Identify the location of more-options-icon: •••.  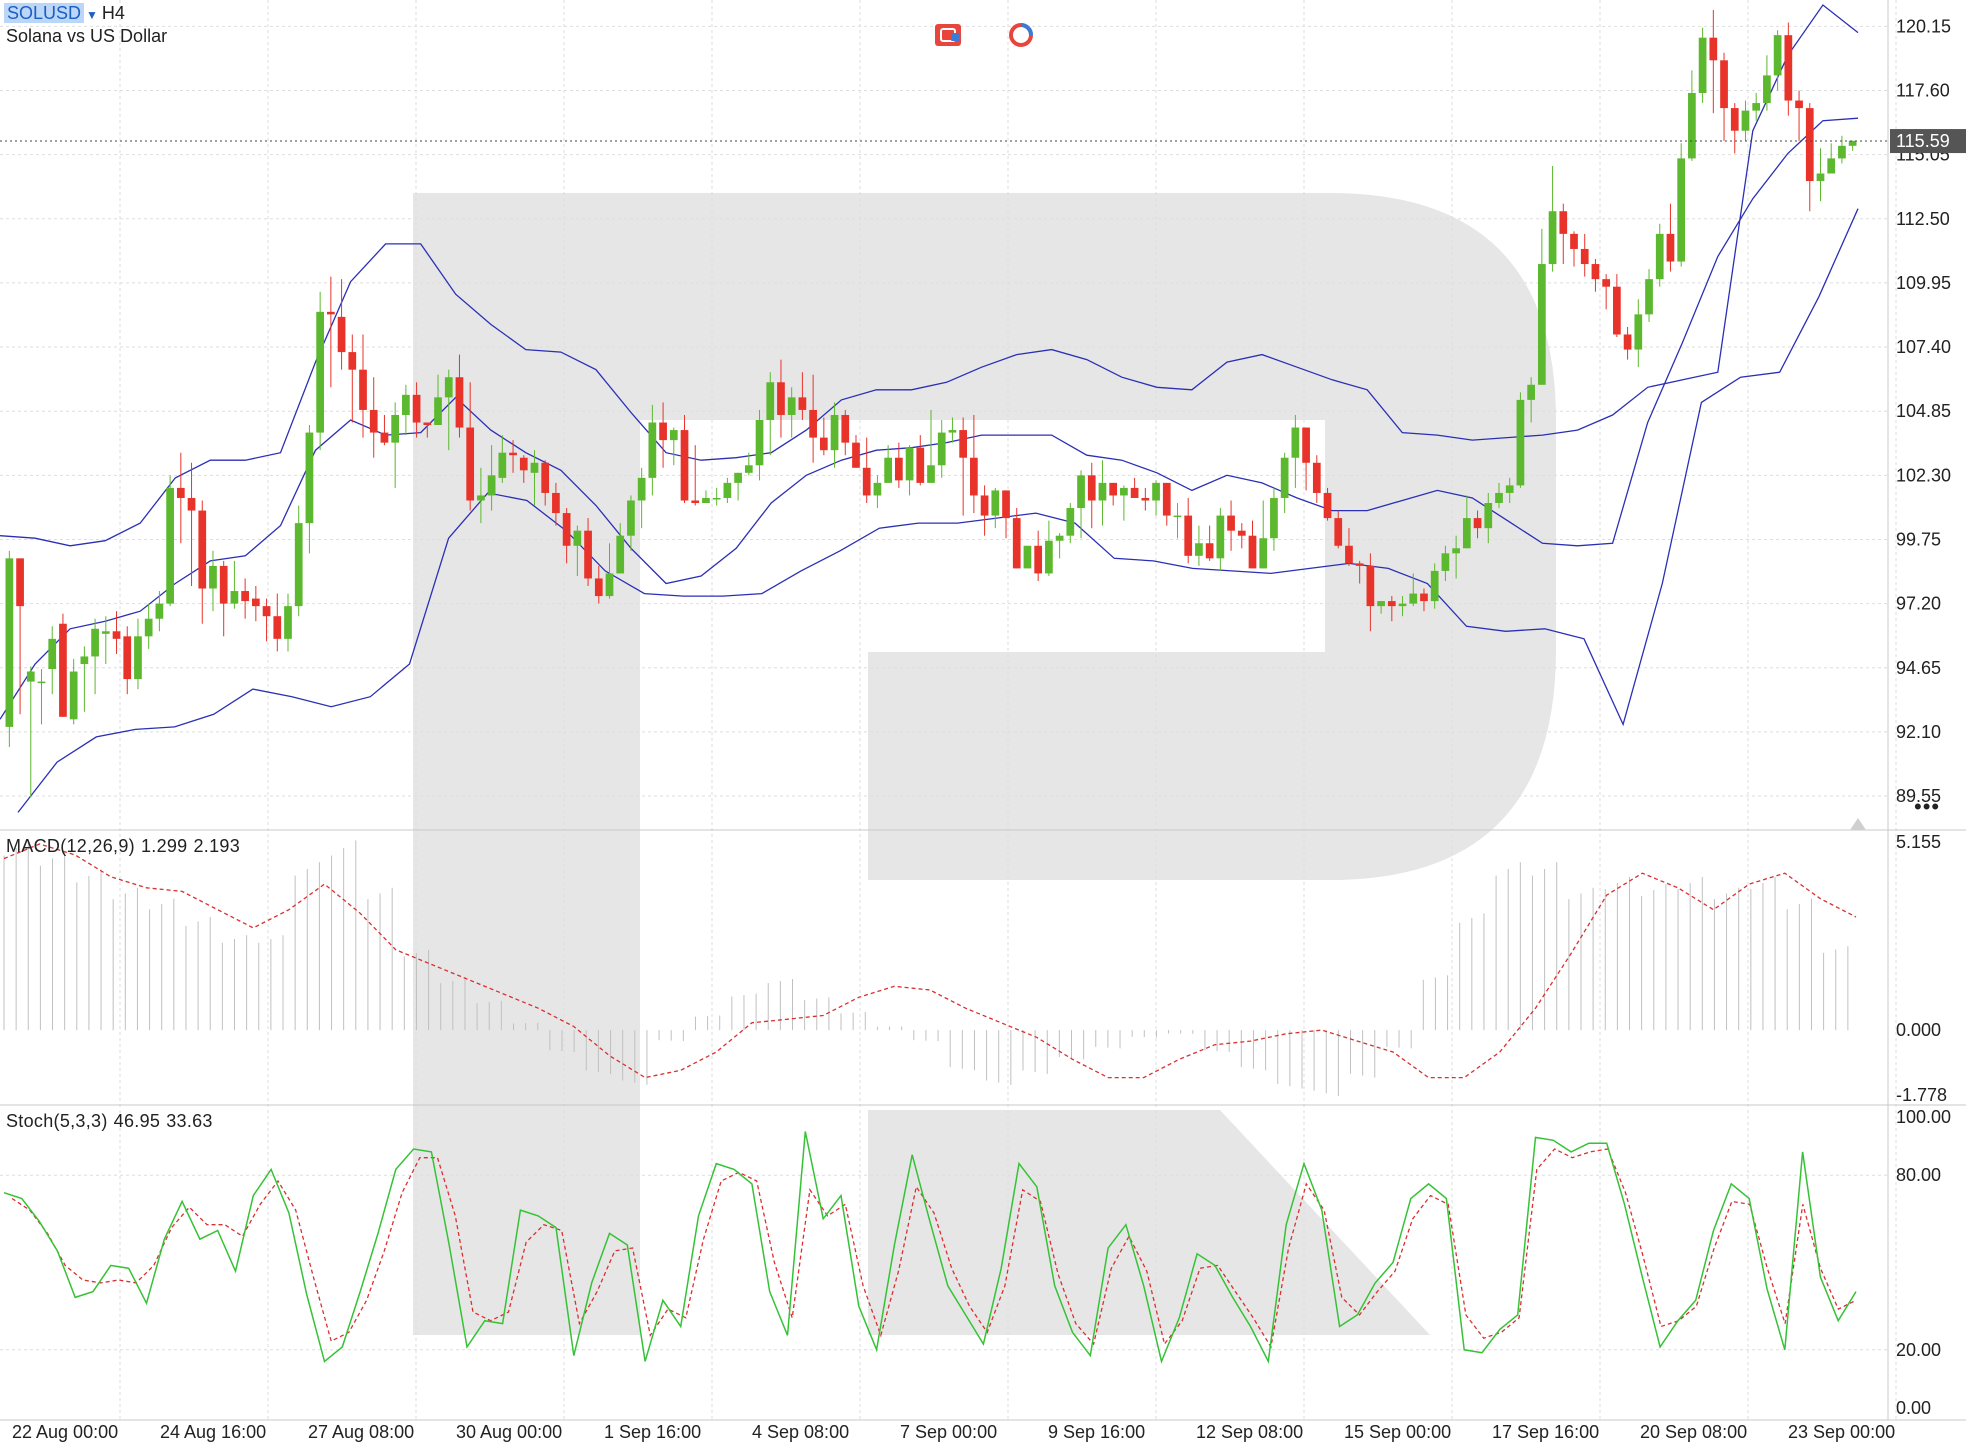
(1927, 806).